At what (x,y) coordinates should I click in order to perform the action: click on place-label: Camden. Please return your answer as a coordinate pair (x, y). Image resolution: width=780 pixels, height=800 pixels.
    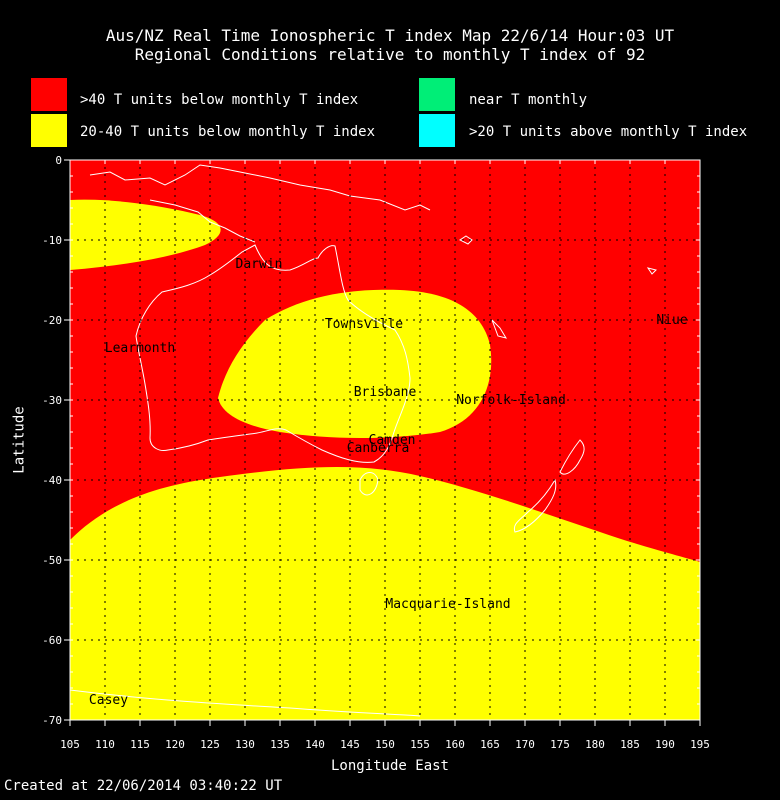
    Looking at the image, I should click on (392, 440).